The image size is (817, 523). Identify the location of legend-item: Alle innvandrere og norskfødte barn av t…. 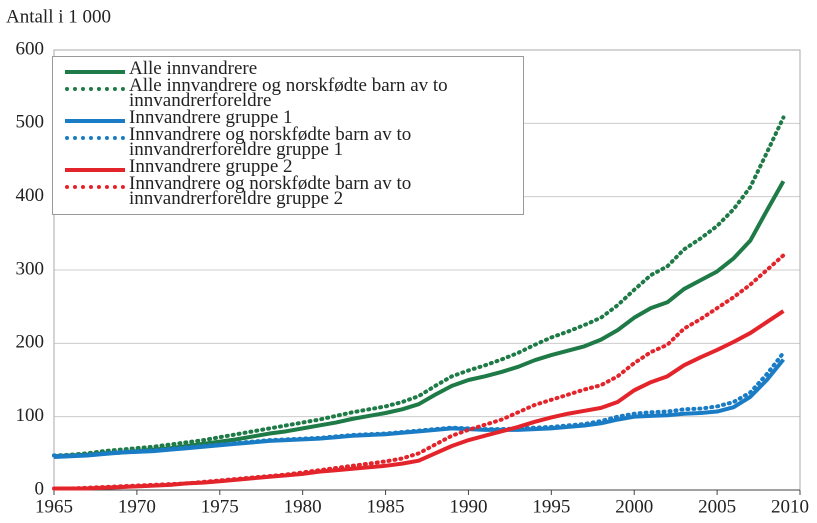
(288, 93).